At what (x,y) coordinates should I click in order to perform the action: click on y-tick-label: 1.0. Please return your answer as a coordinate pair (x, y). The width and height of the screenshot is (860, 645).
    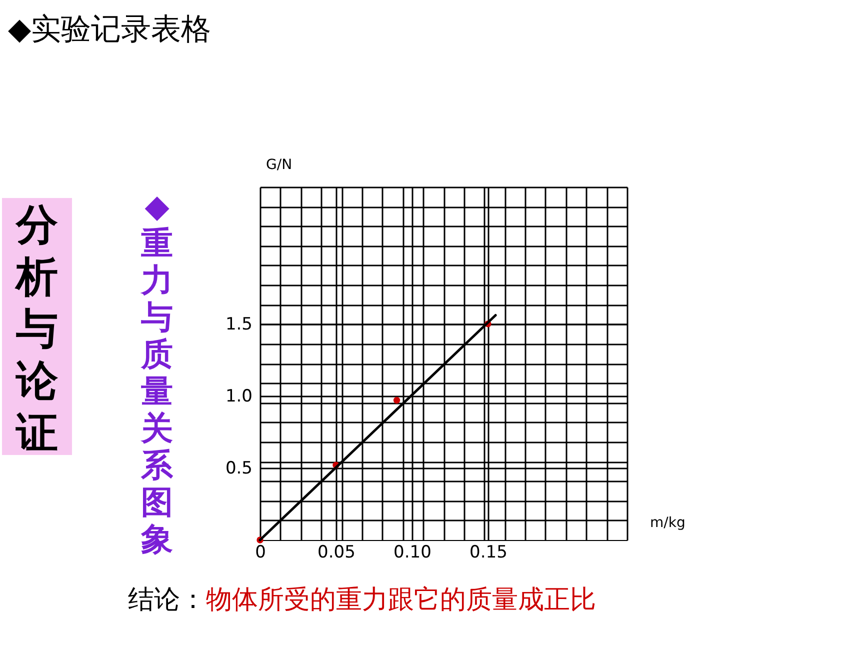
    Looking at the image, I should click on (238, 396).